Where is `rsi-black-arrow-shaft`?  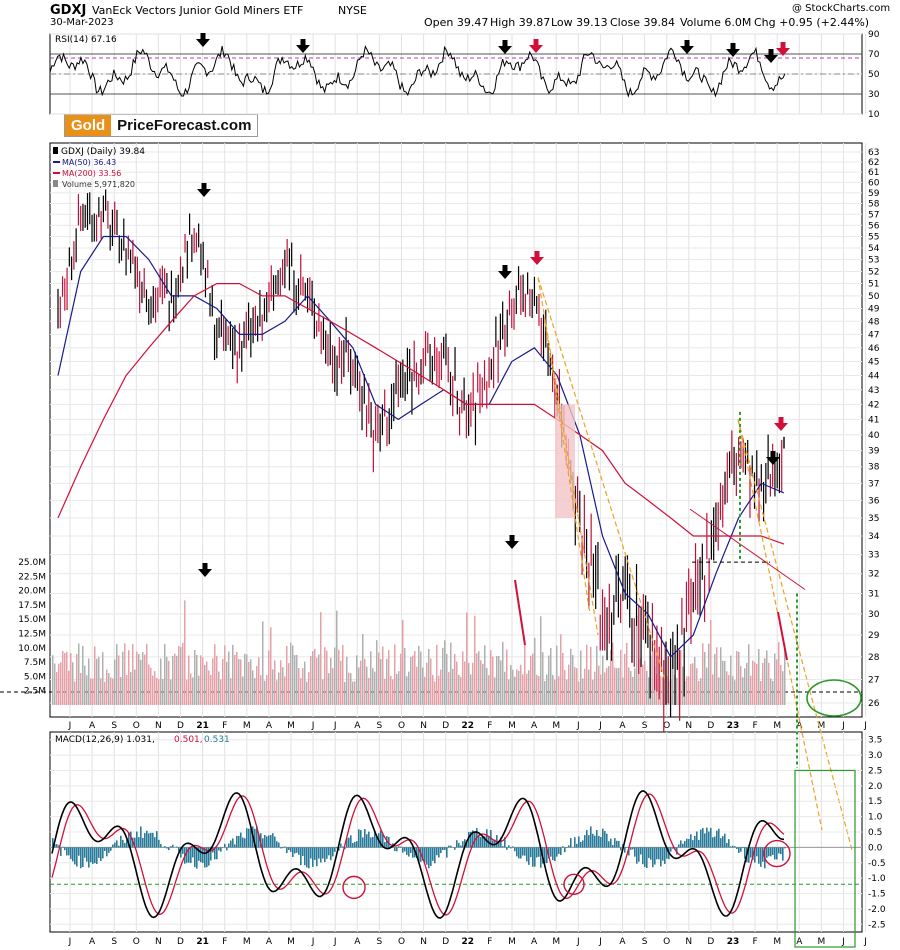 rsi-black-arrow-shaft is located at coordinates (203, 36).